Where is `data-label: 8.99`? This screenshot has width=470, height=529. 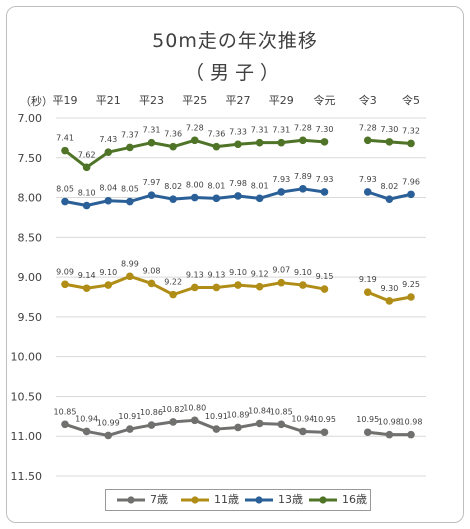
data-label: 8.99 is located at coordinates (130, 263).